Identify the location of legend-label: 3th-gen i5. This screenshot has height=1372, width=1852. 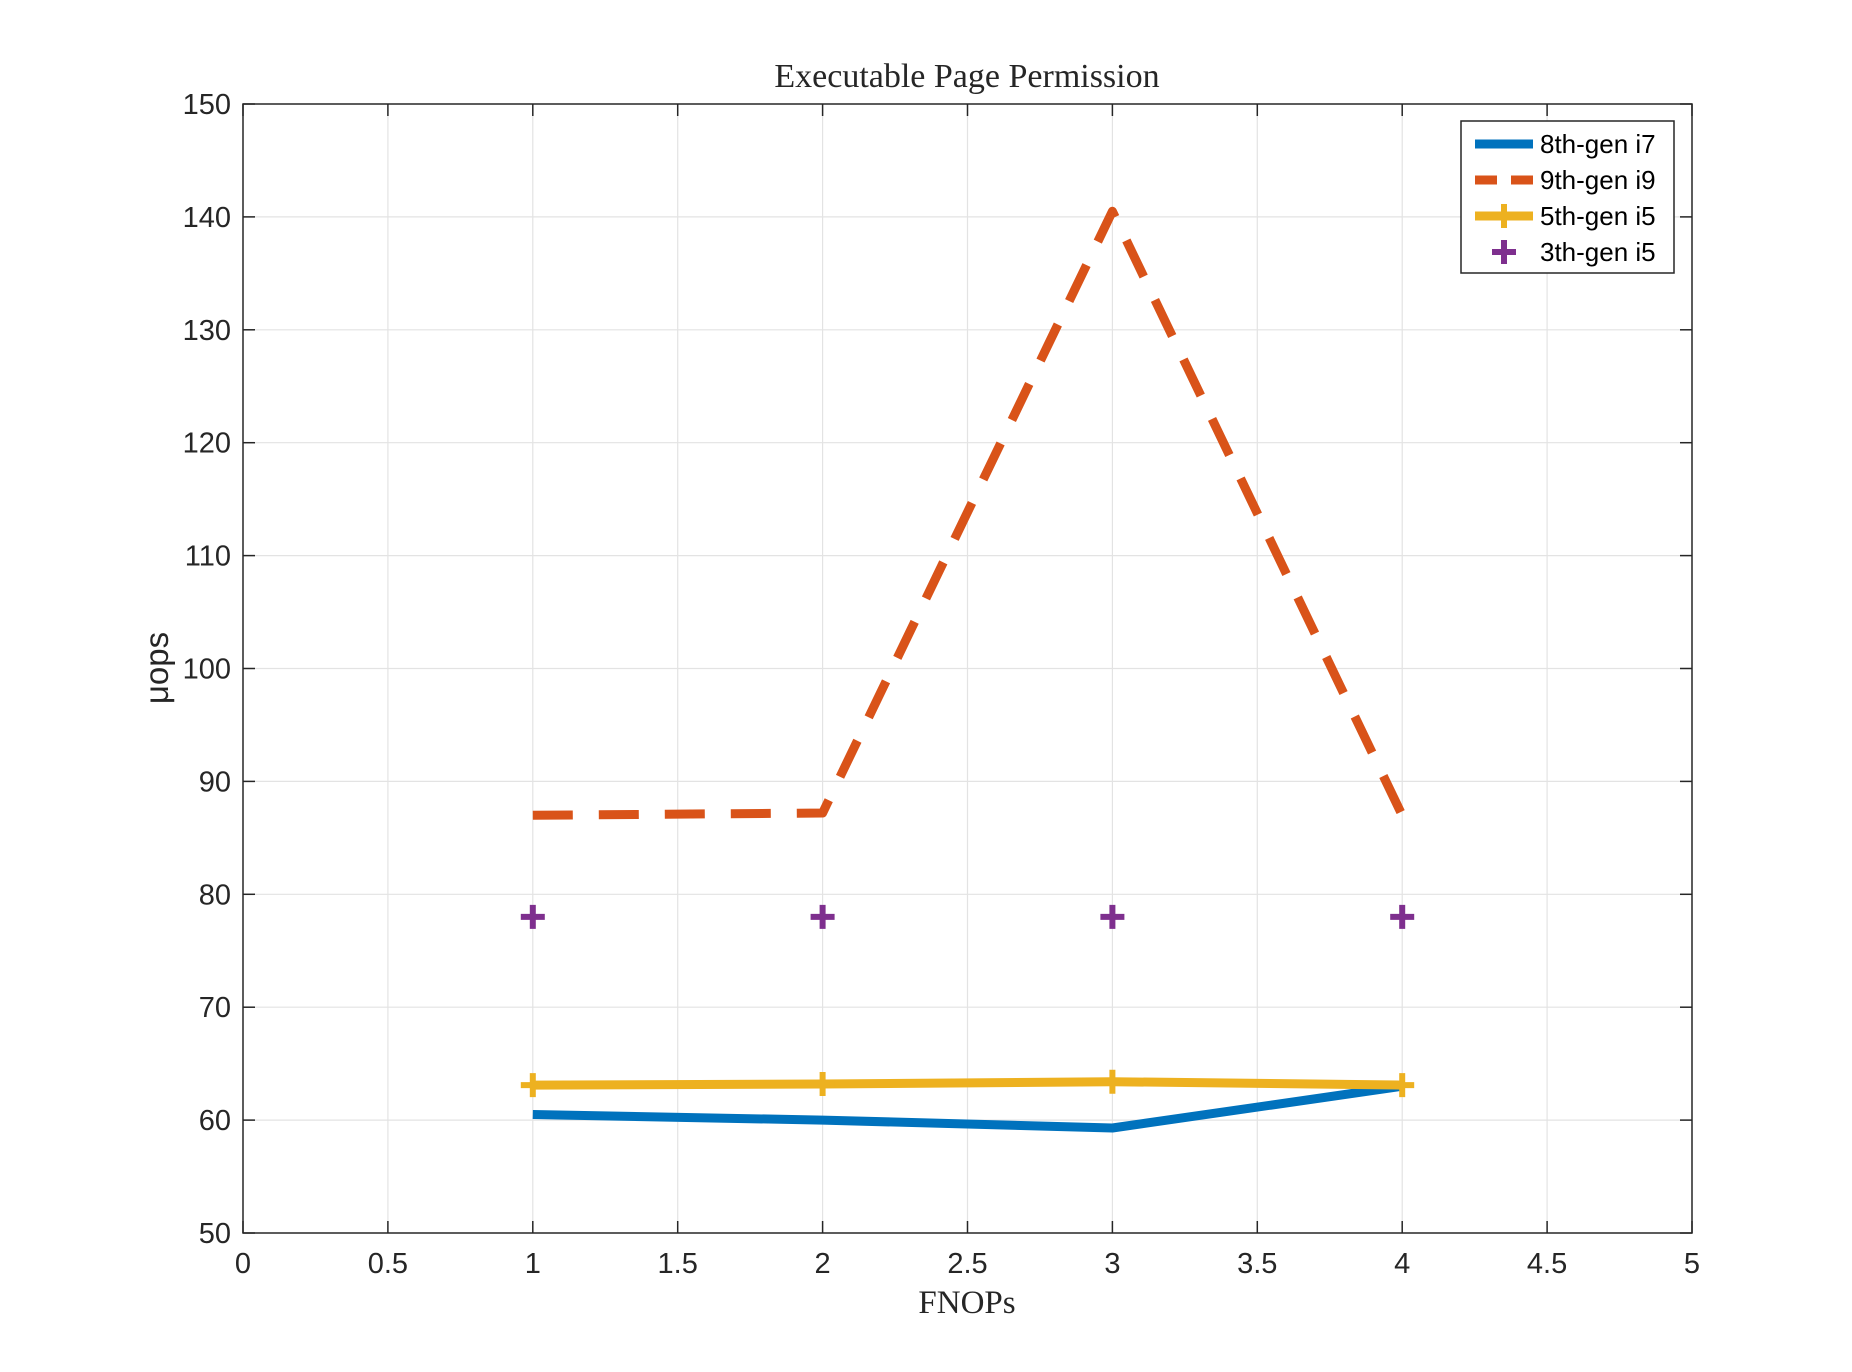
(1598, 252).